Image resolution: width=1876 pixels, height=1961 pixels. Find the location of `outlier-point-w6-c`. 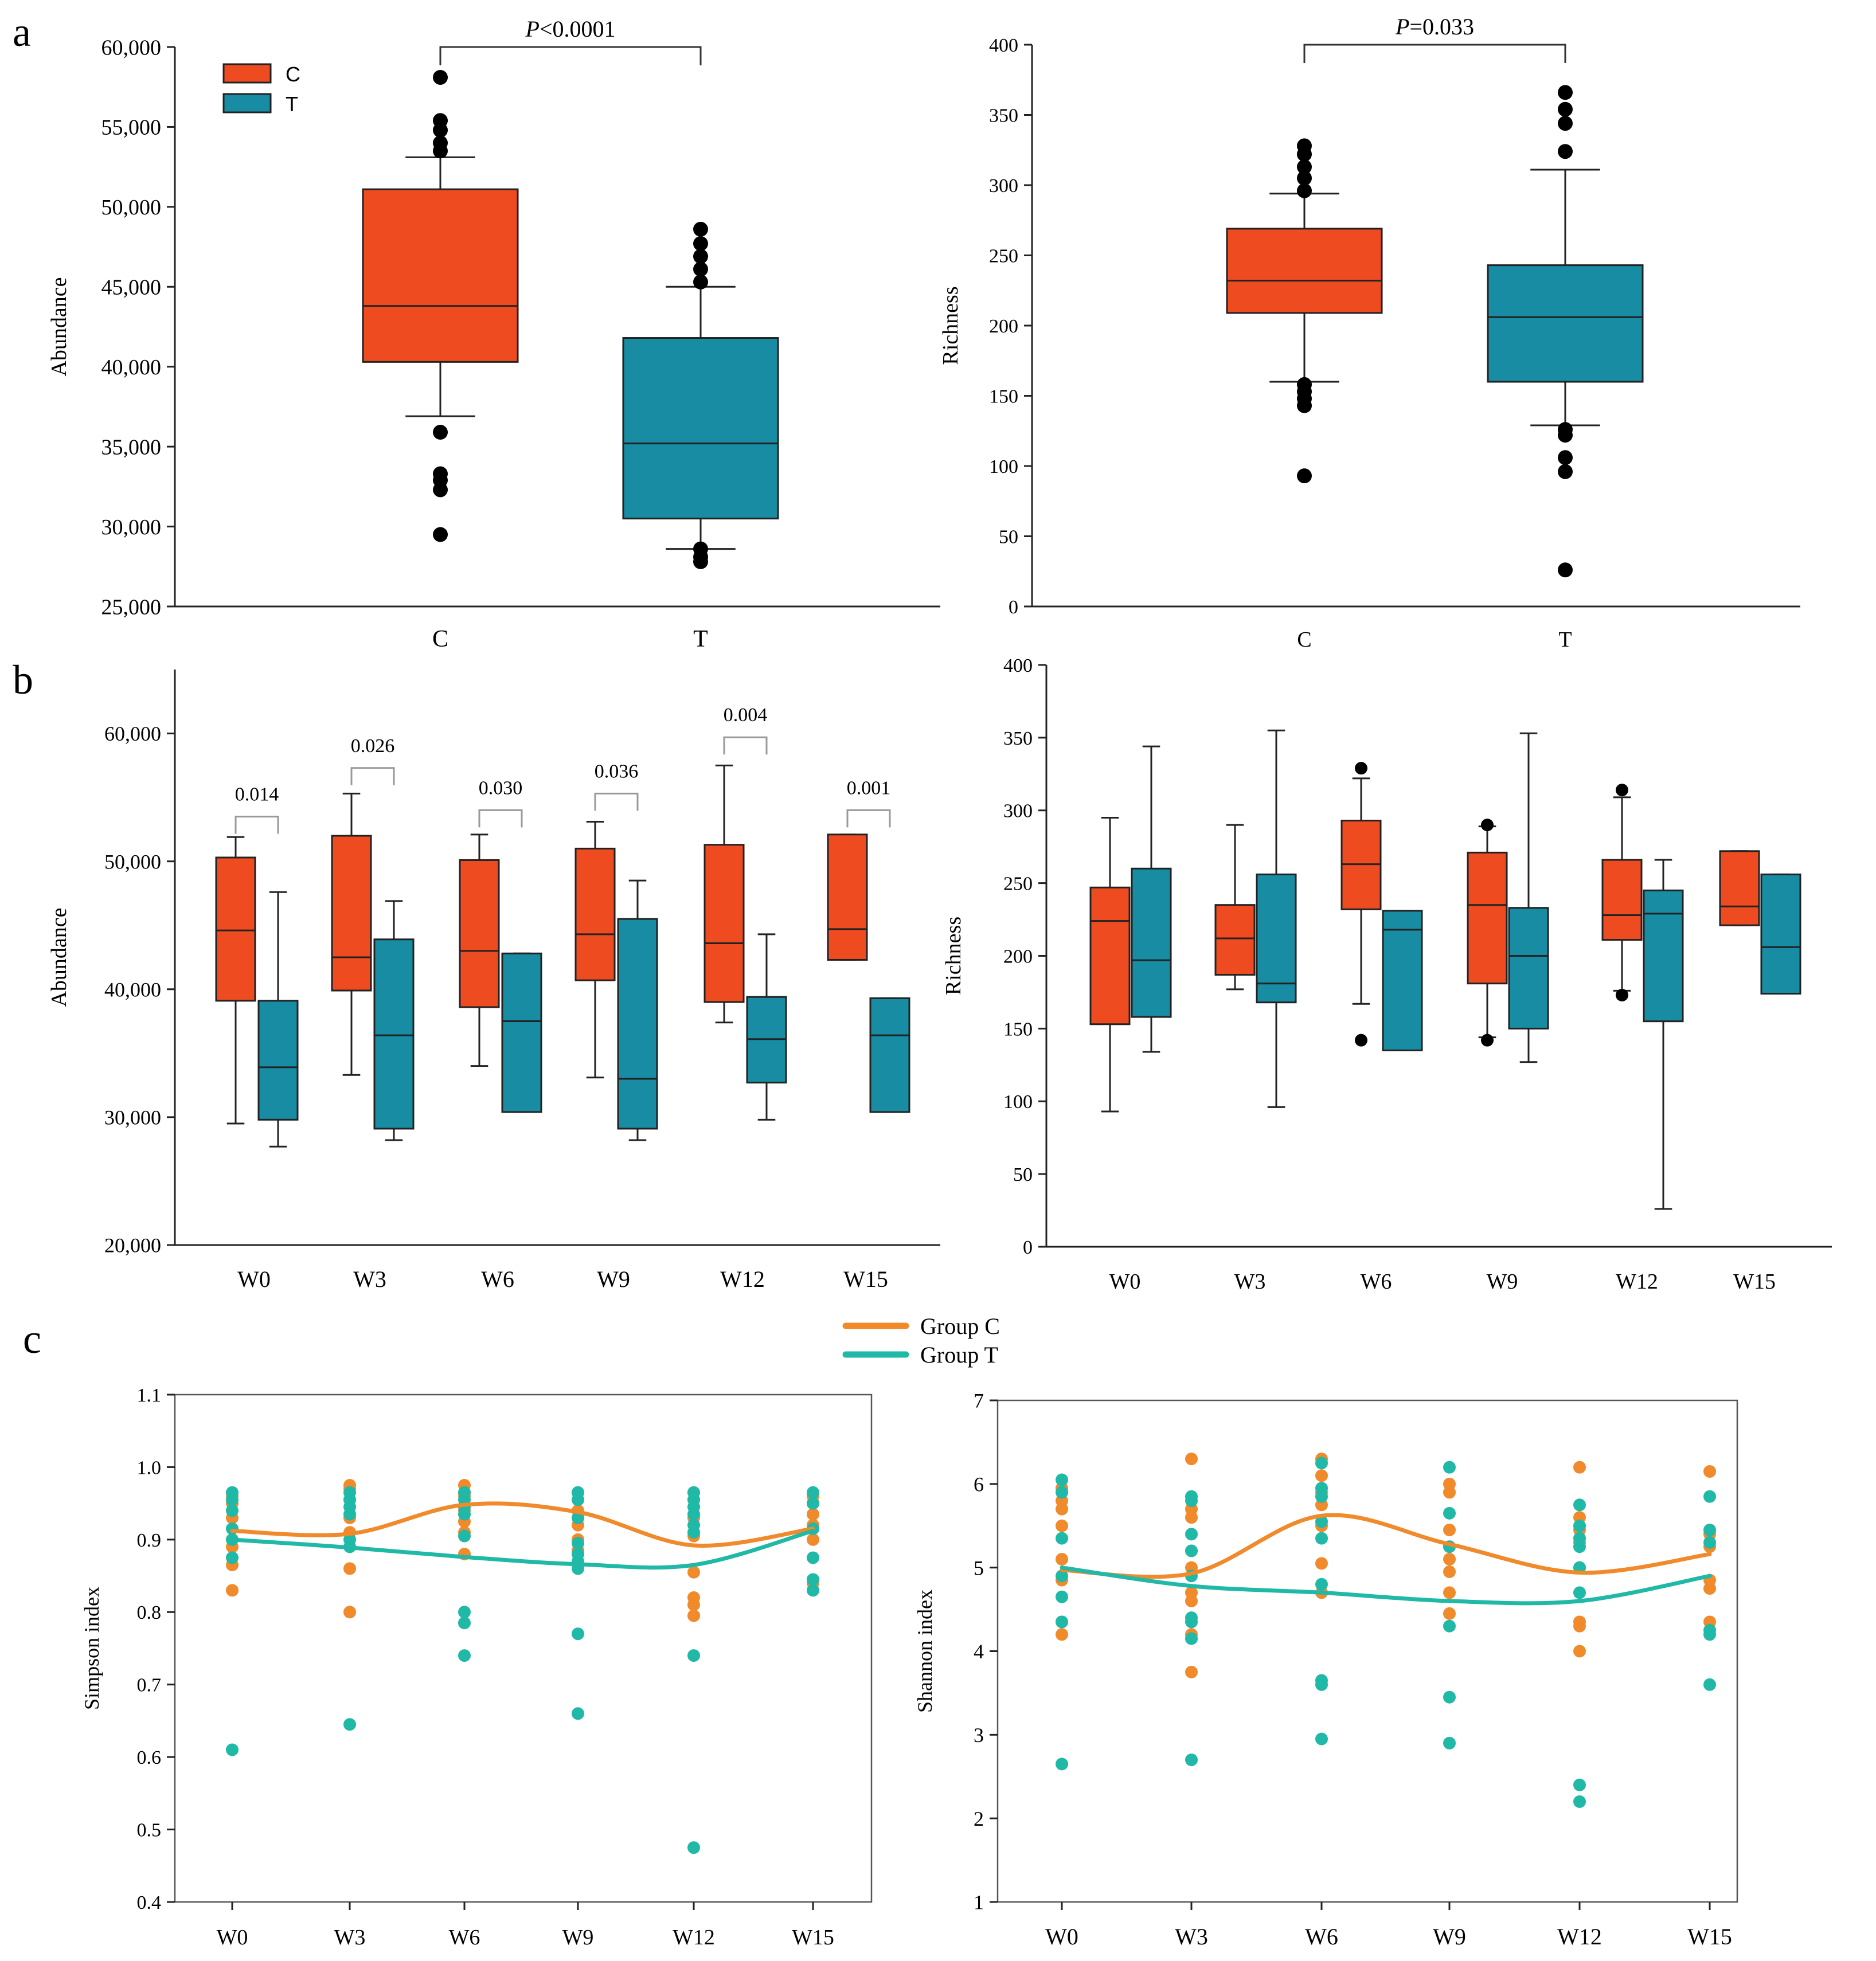

outlier-point-w6-c is located at coordinates (1361, 768).